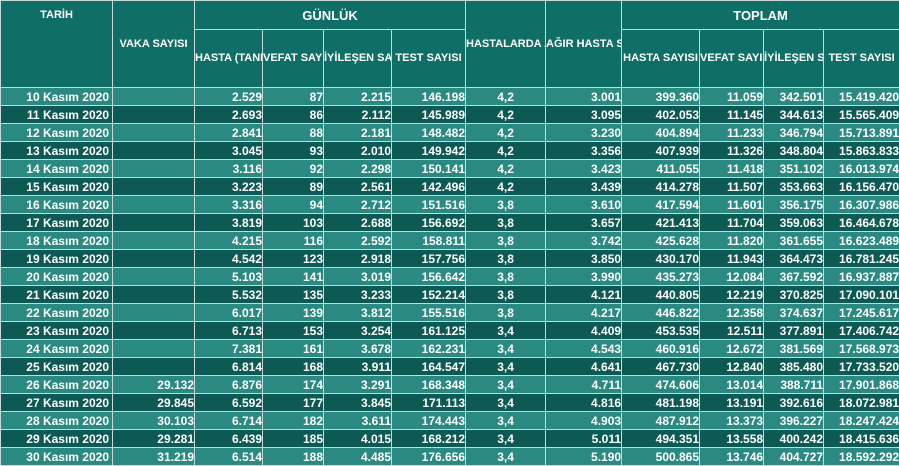 The height and width of the screenshot is (466, 899). I want to click on cell-daily-recovered: 3.812, so click(358, 313).